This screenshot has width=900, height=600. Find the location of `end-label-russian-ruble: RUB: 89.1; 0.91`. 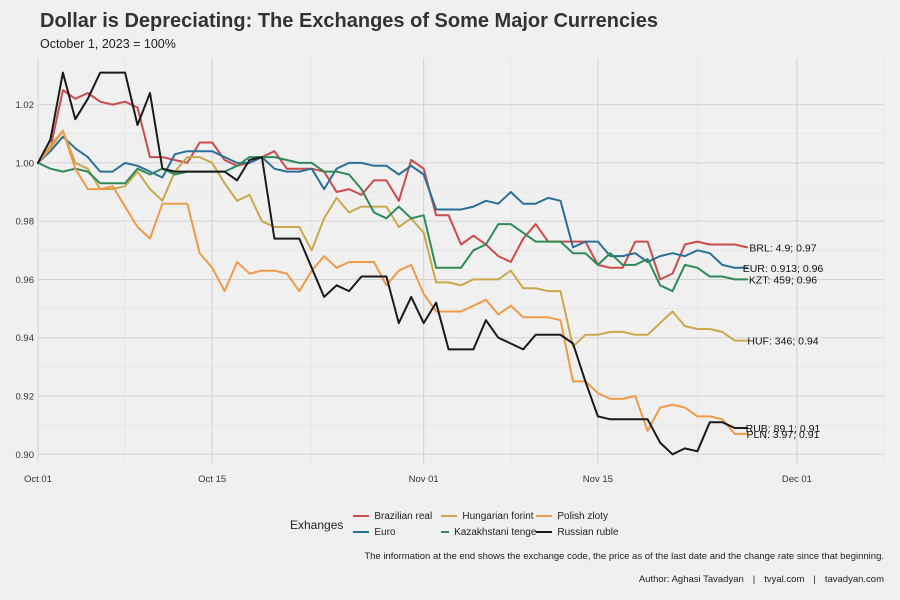

end-label-russian-ruble: RUB: 89.1; 0.91 is located at coordinates (783, 429).